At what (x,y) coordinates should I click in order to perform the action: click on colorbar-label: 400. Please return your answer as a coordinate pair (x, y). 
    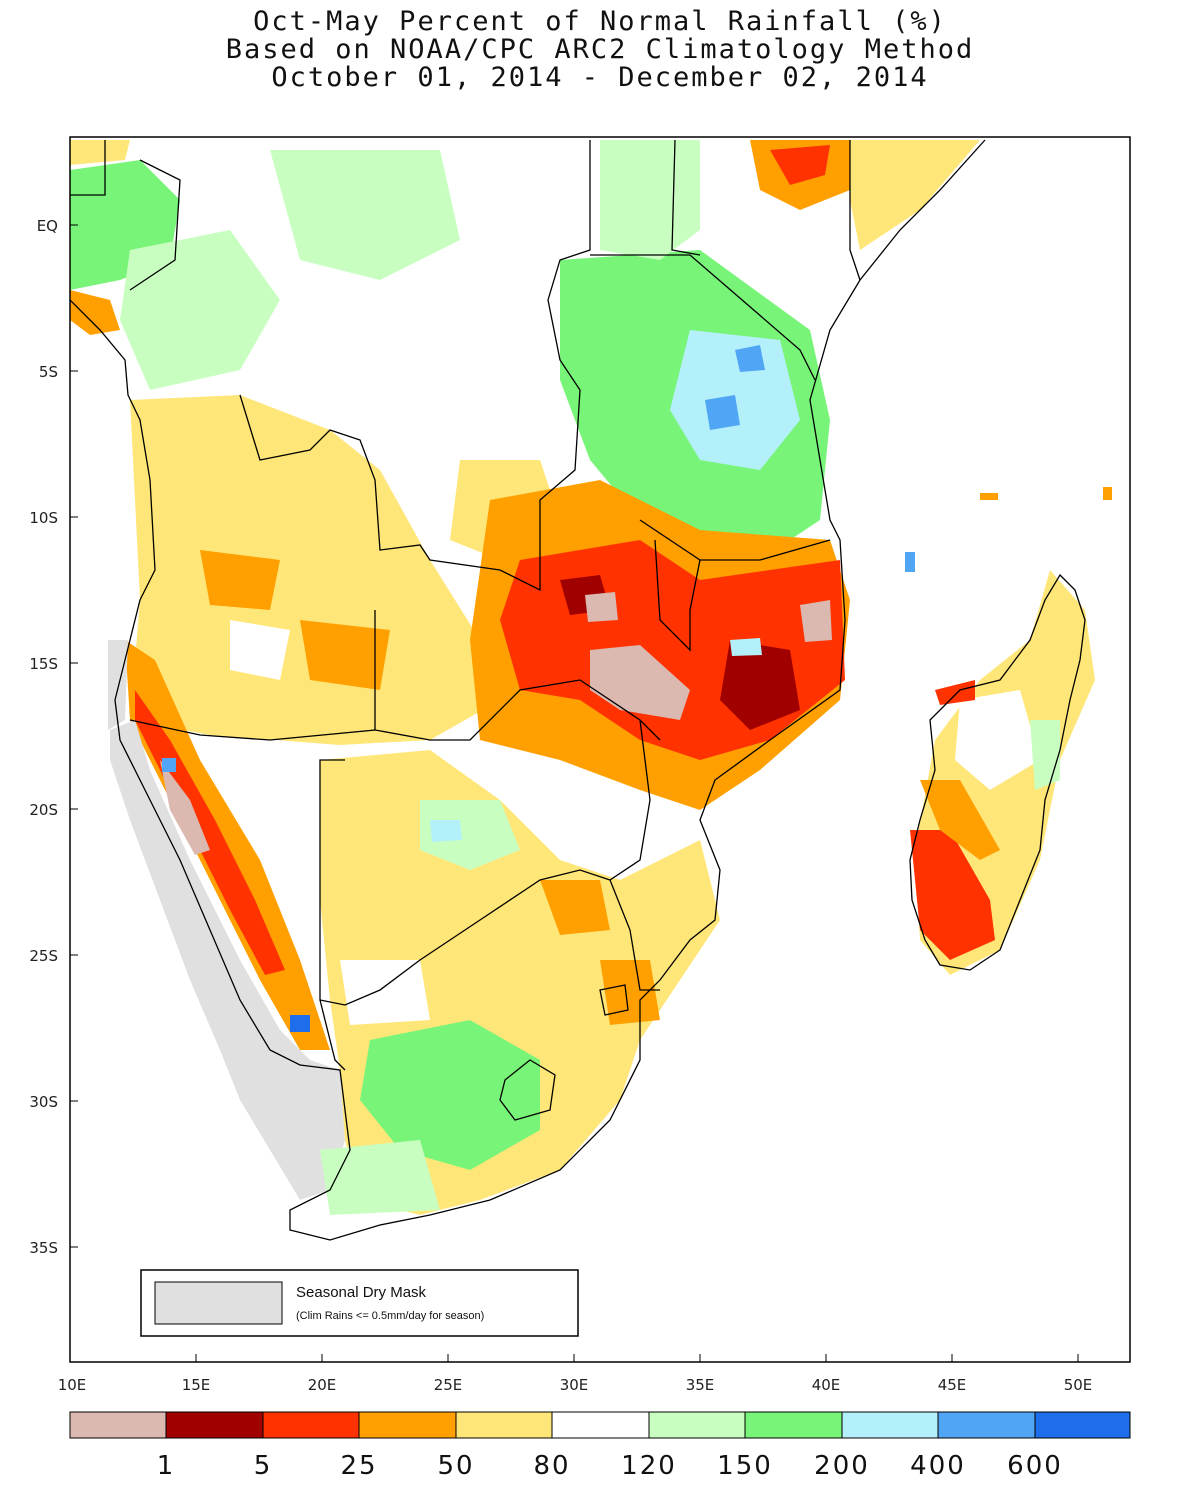
    Looking at the image, I should click on (938, 1466).